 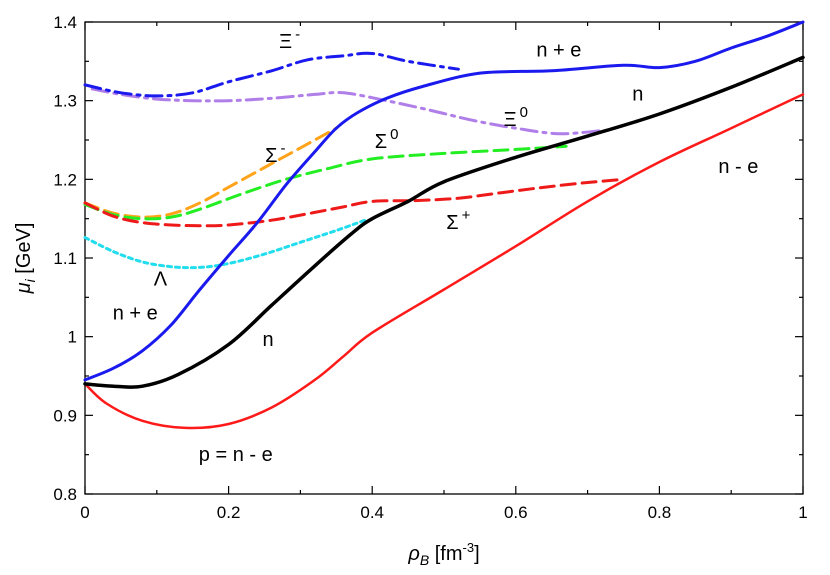 I want to click on y-tick-label: 0.9, so click(x=65, y=415).